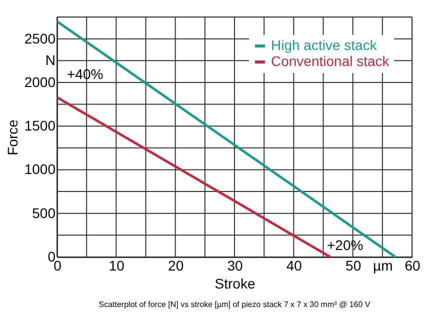  I want to click on y-tick-label: 1500, so click(40, 126).